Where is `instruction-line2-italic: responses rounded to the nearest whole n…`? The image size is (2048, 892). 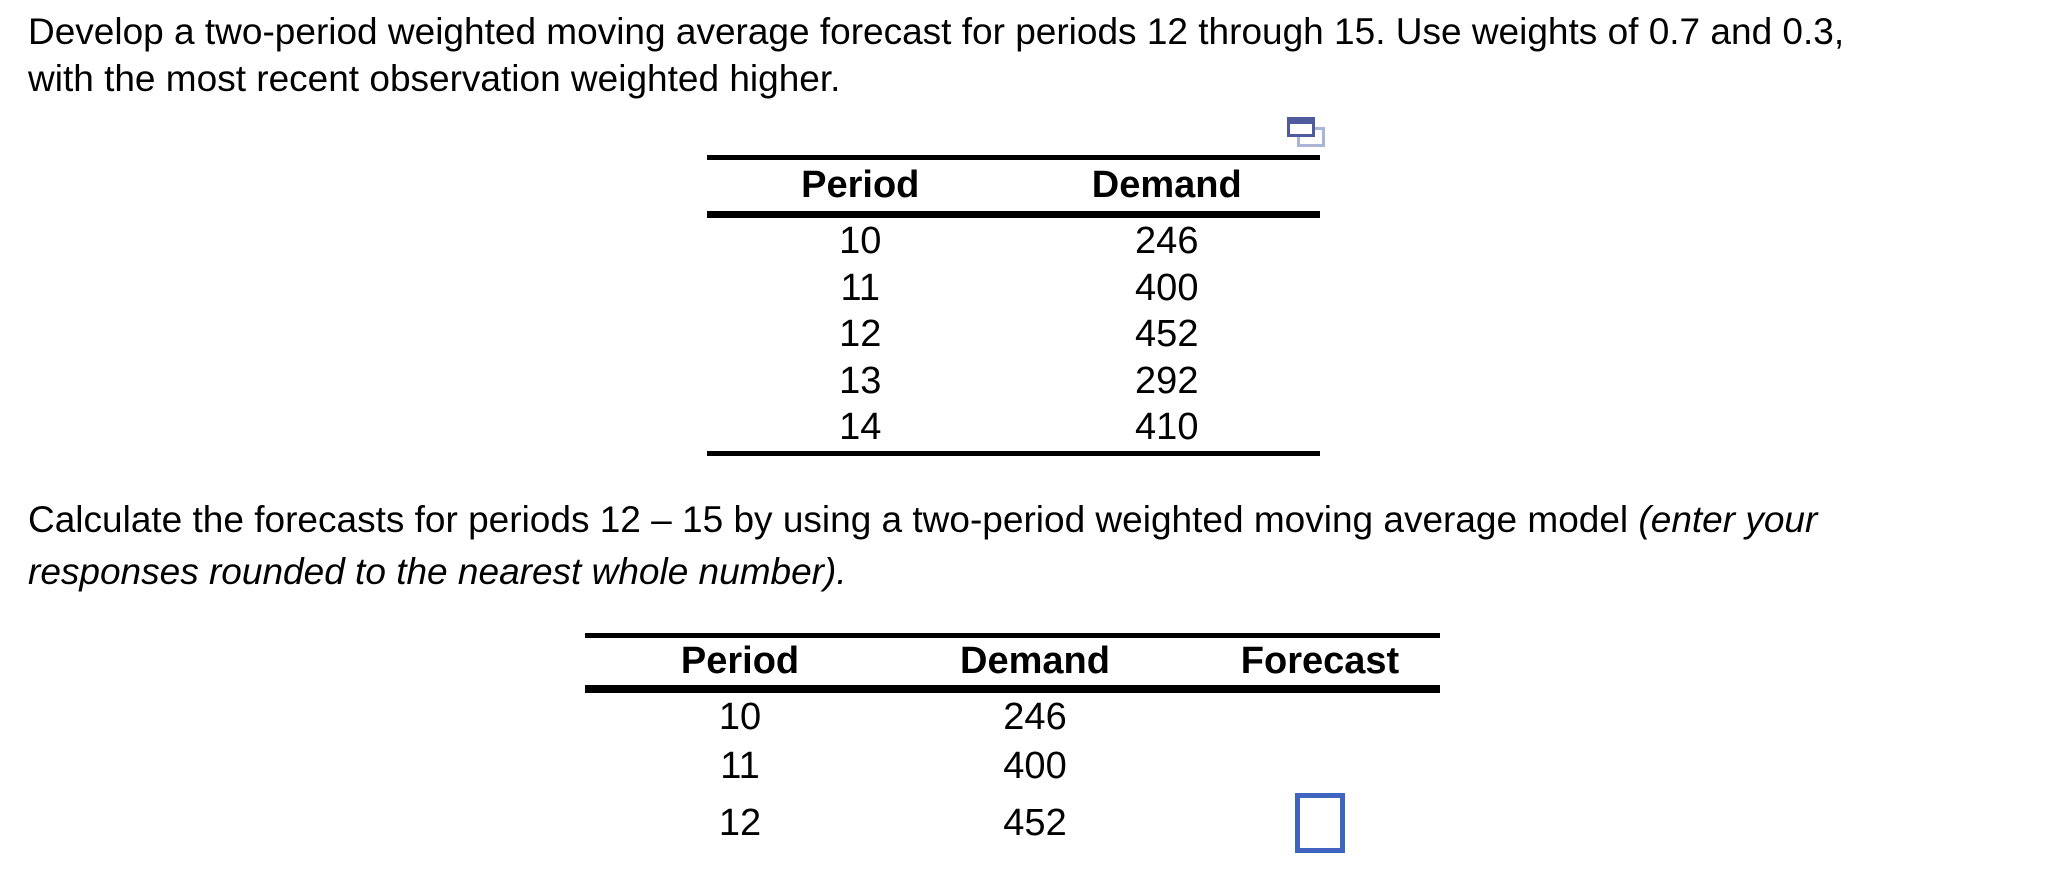
instruction-line2-italic: responses rounded to the nearest whole n… is located at coordinates (437, 571).